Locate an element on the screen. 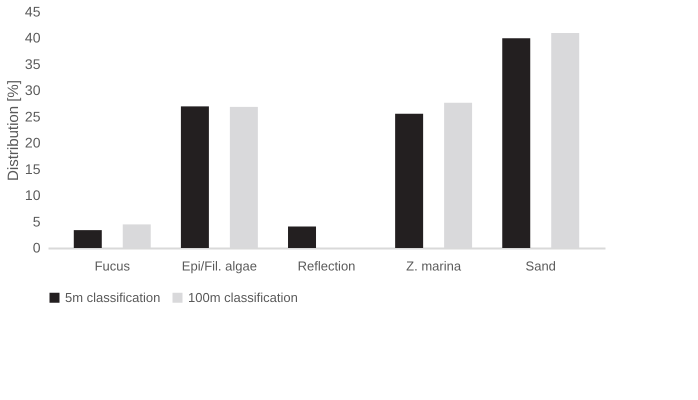  y-tick-label: 0 is located at coordinates (36, 248).